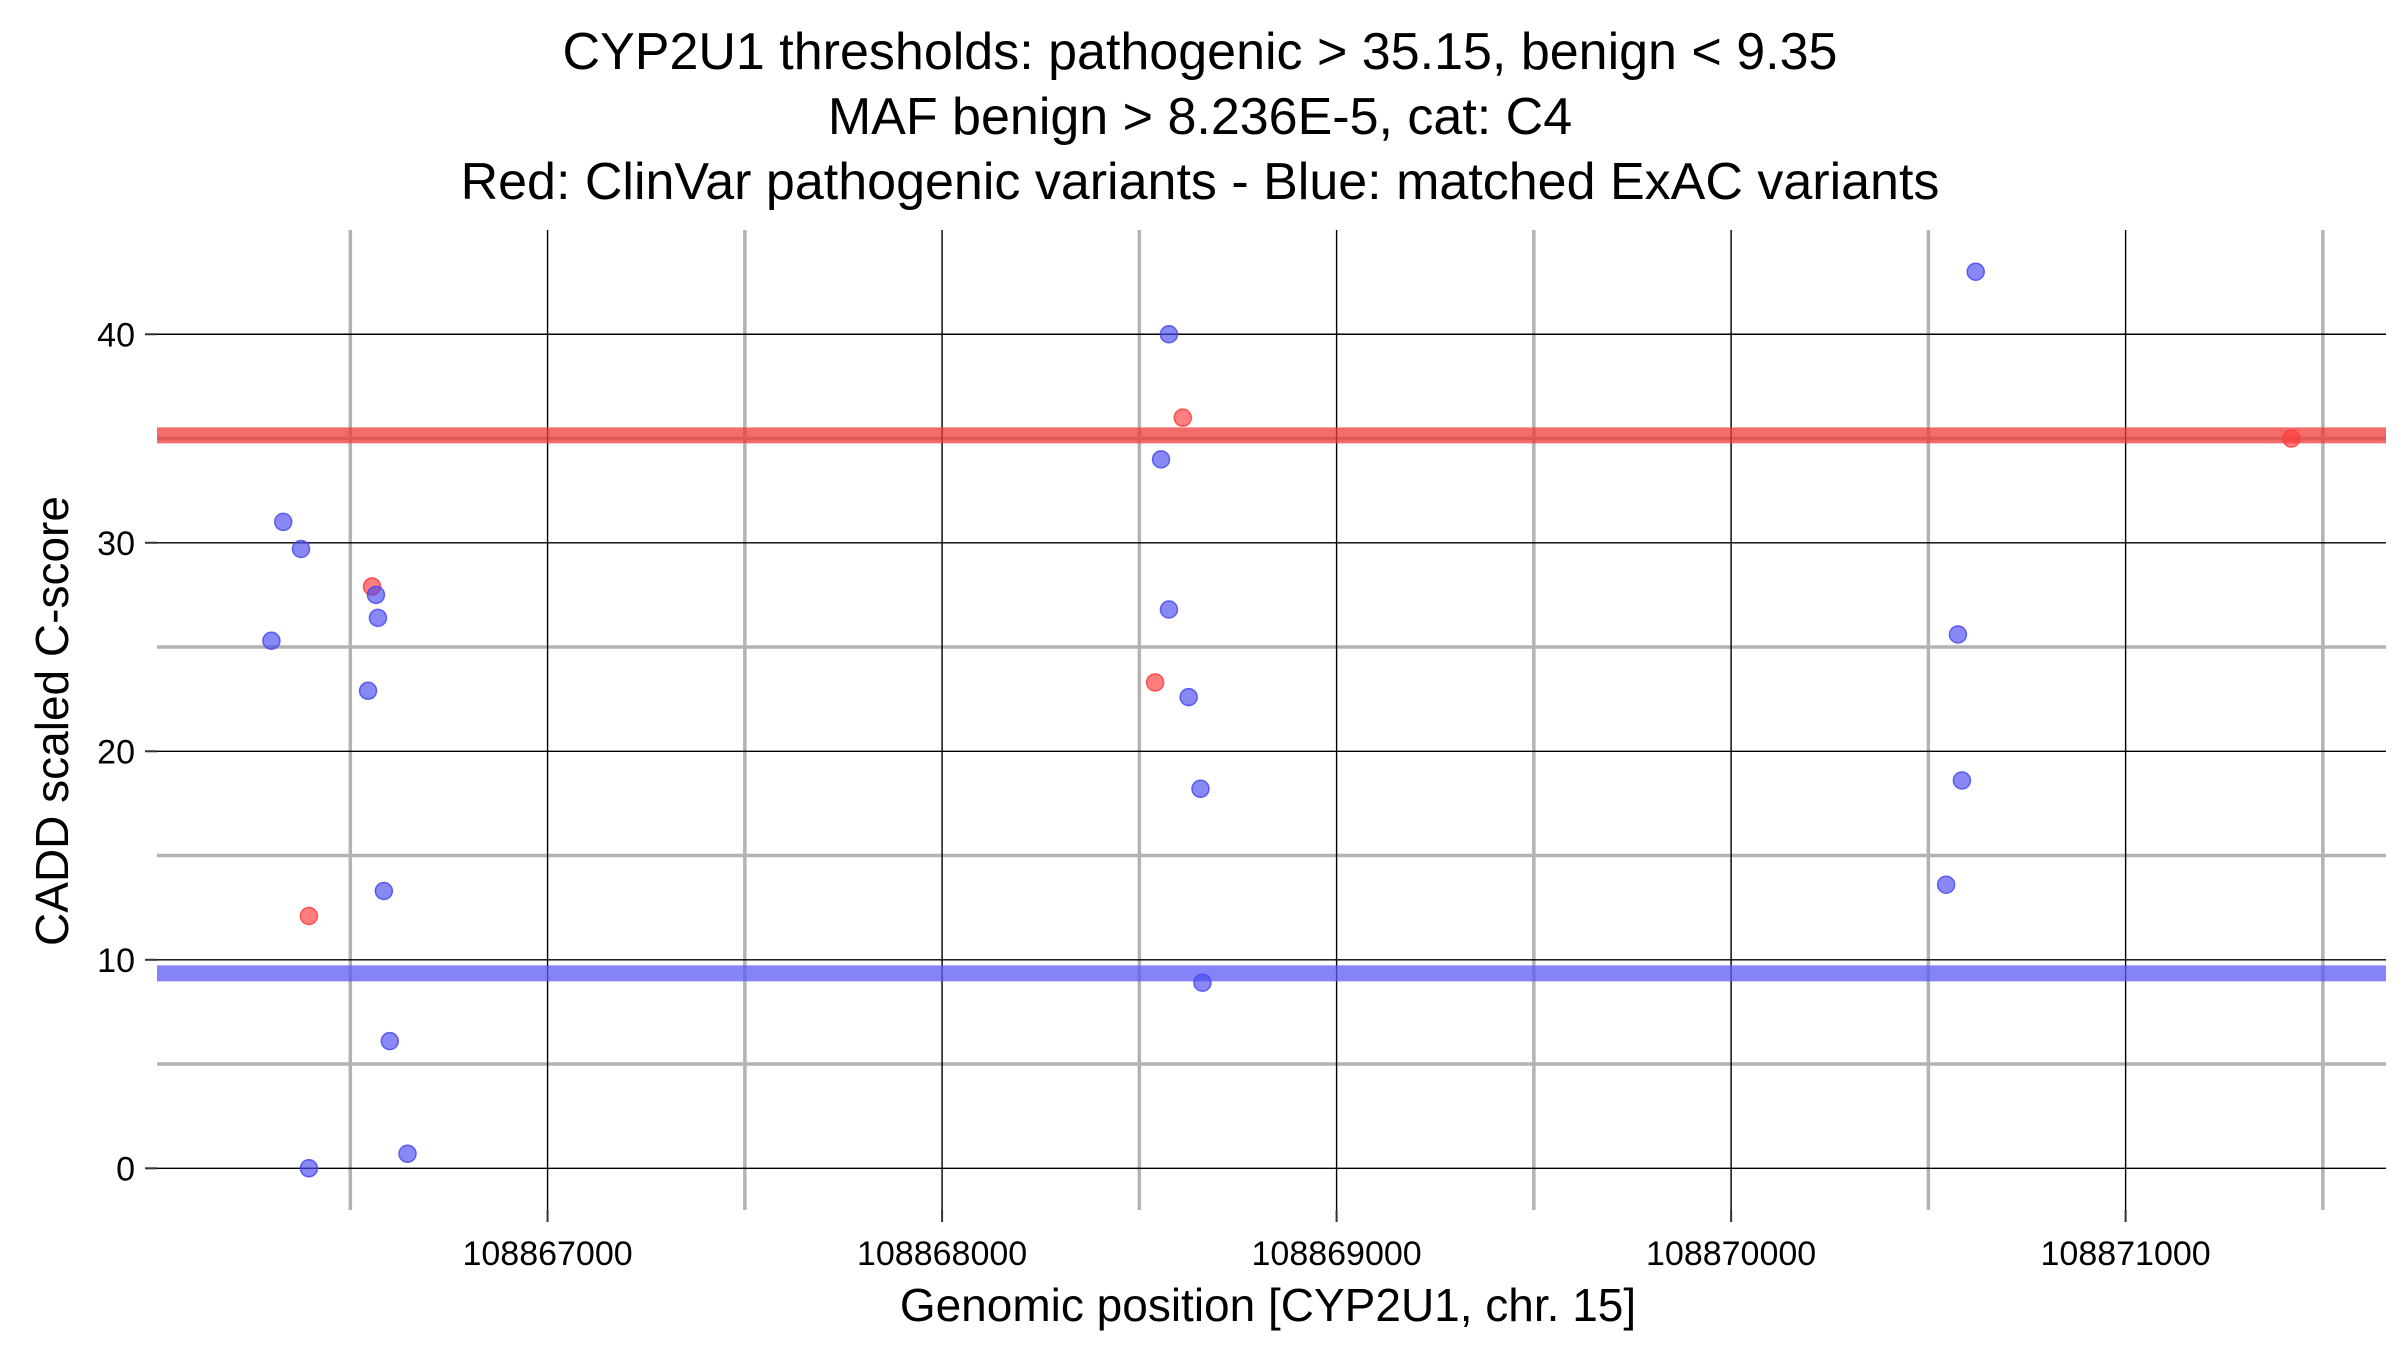  Describe the element at coordinates (116, 544) in the screenshot. I see `y-tick-label: 30` at that location.